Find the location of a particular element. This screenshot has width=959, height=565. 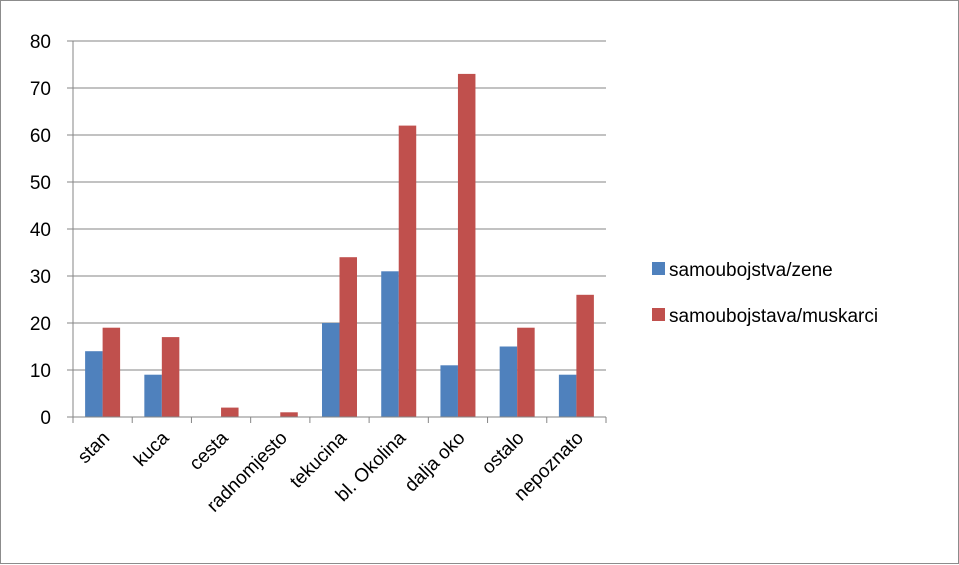

y-tick-label: 10 is located at coordinates (40, 371).